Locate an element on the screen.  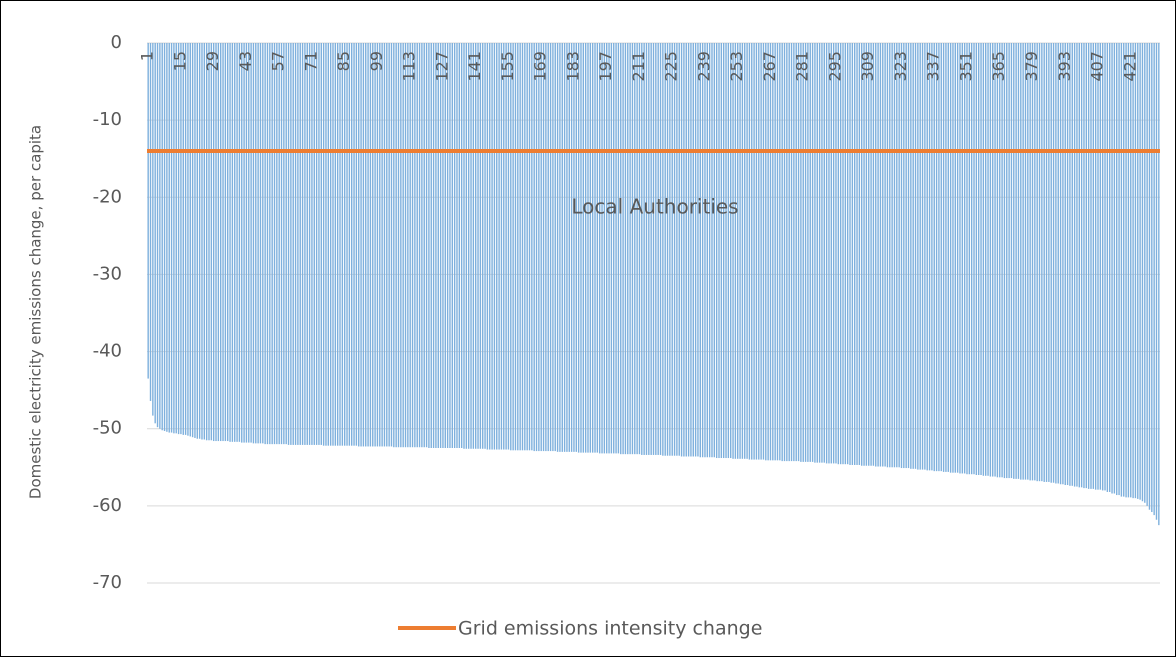
y-tick-label: -50 is located at coordinates (107, 428).